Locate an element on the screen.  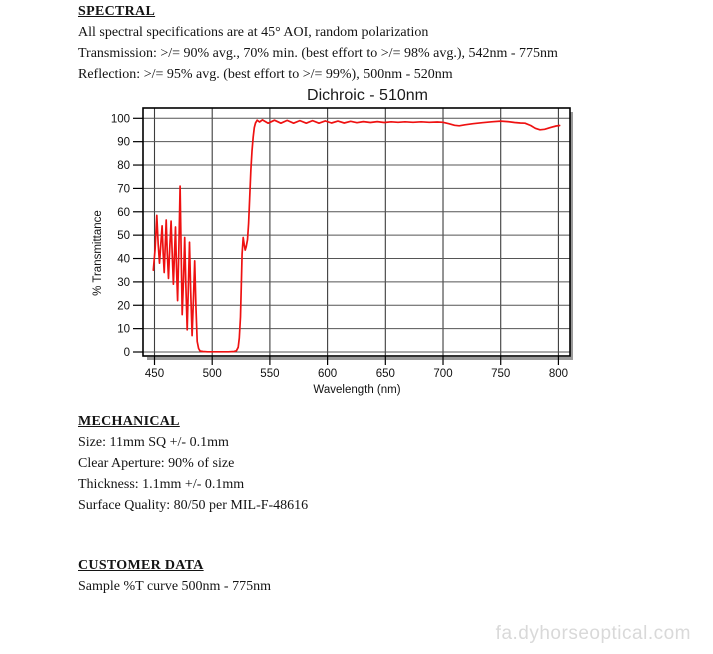
svg-text: 650 is located at coordinates (385, 374).